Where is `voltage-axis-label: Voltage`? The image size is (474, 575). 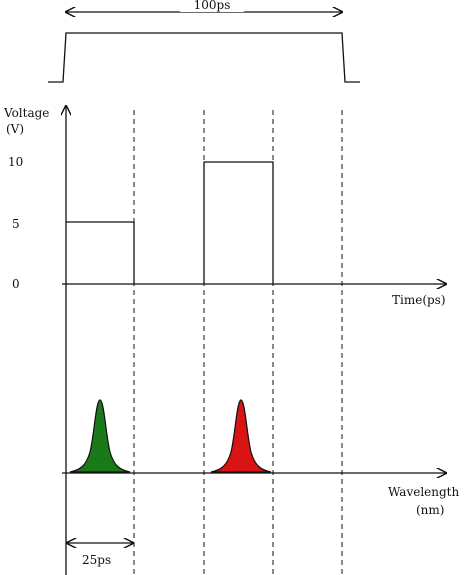
voltage-axis-label: Voltage is located at coordinates (26, 113).